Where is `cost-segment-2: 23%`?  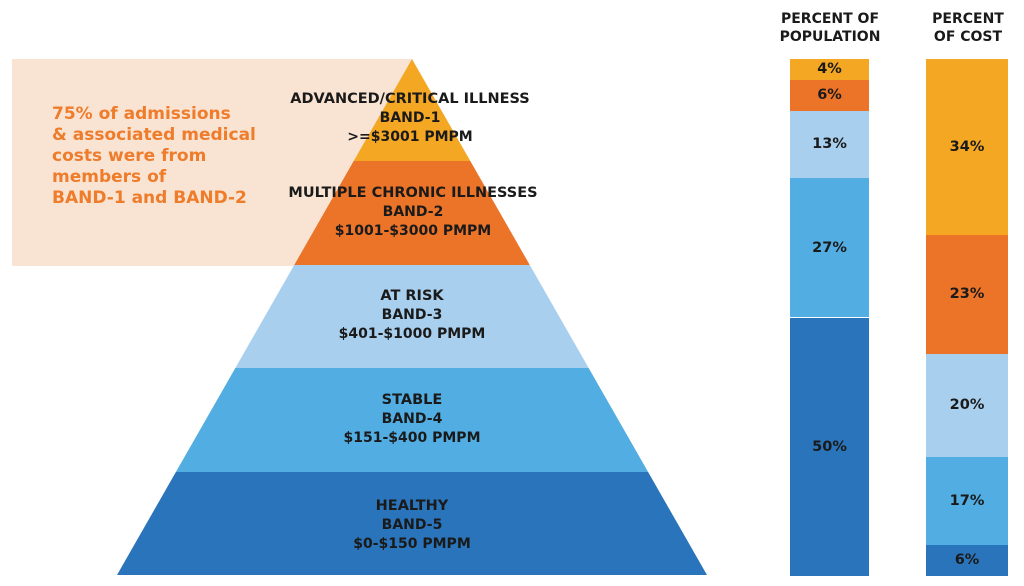 cost-segment-2: 23% is located at coordinates (967, 294).